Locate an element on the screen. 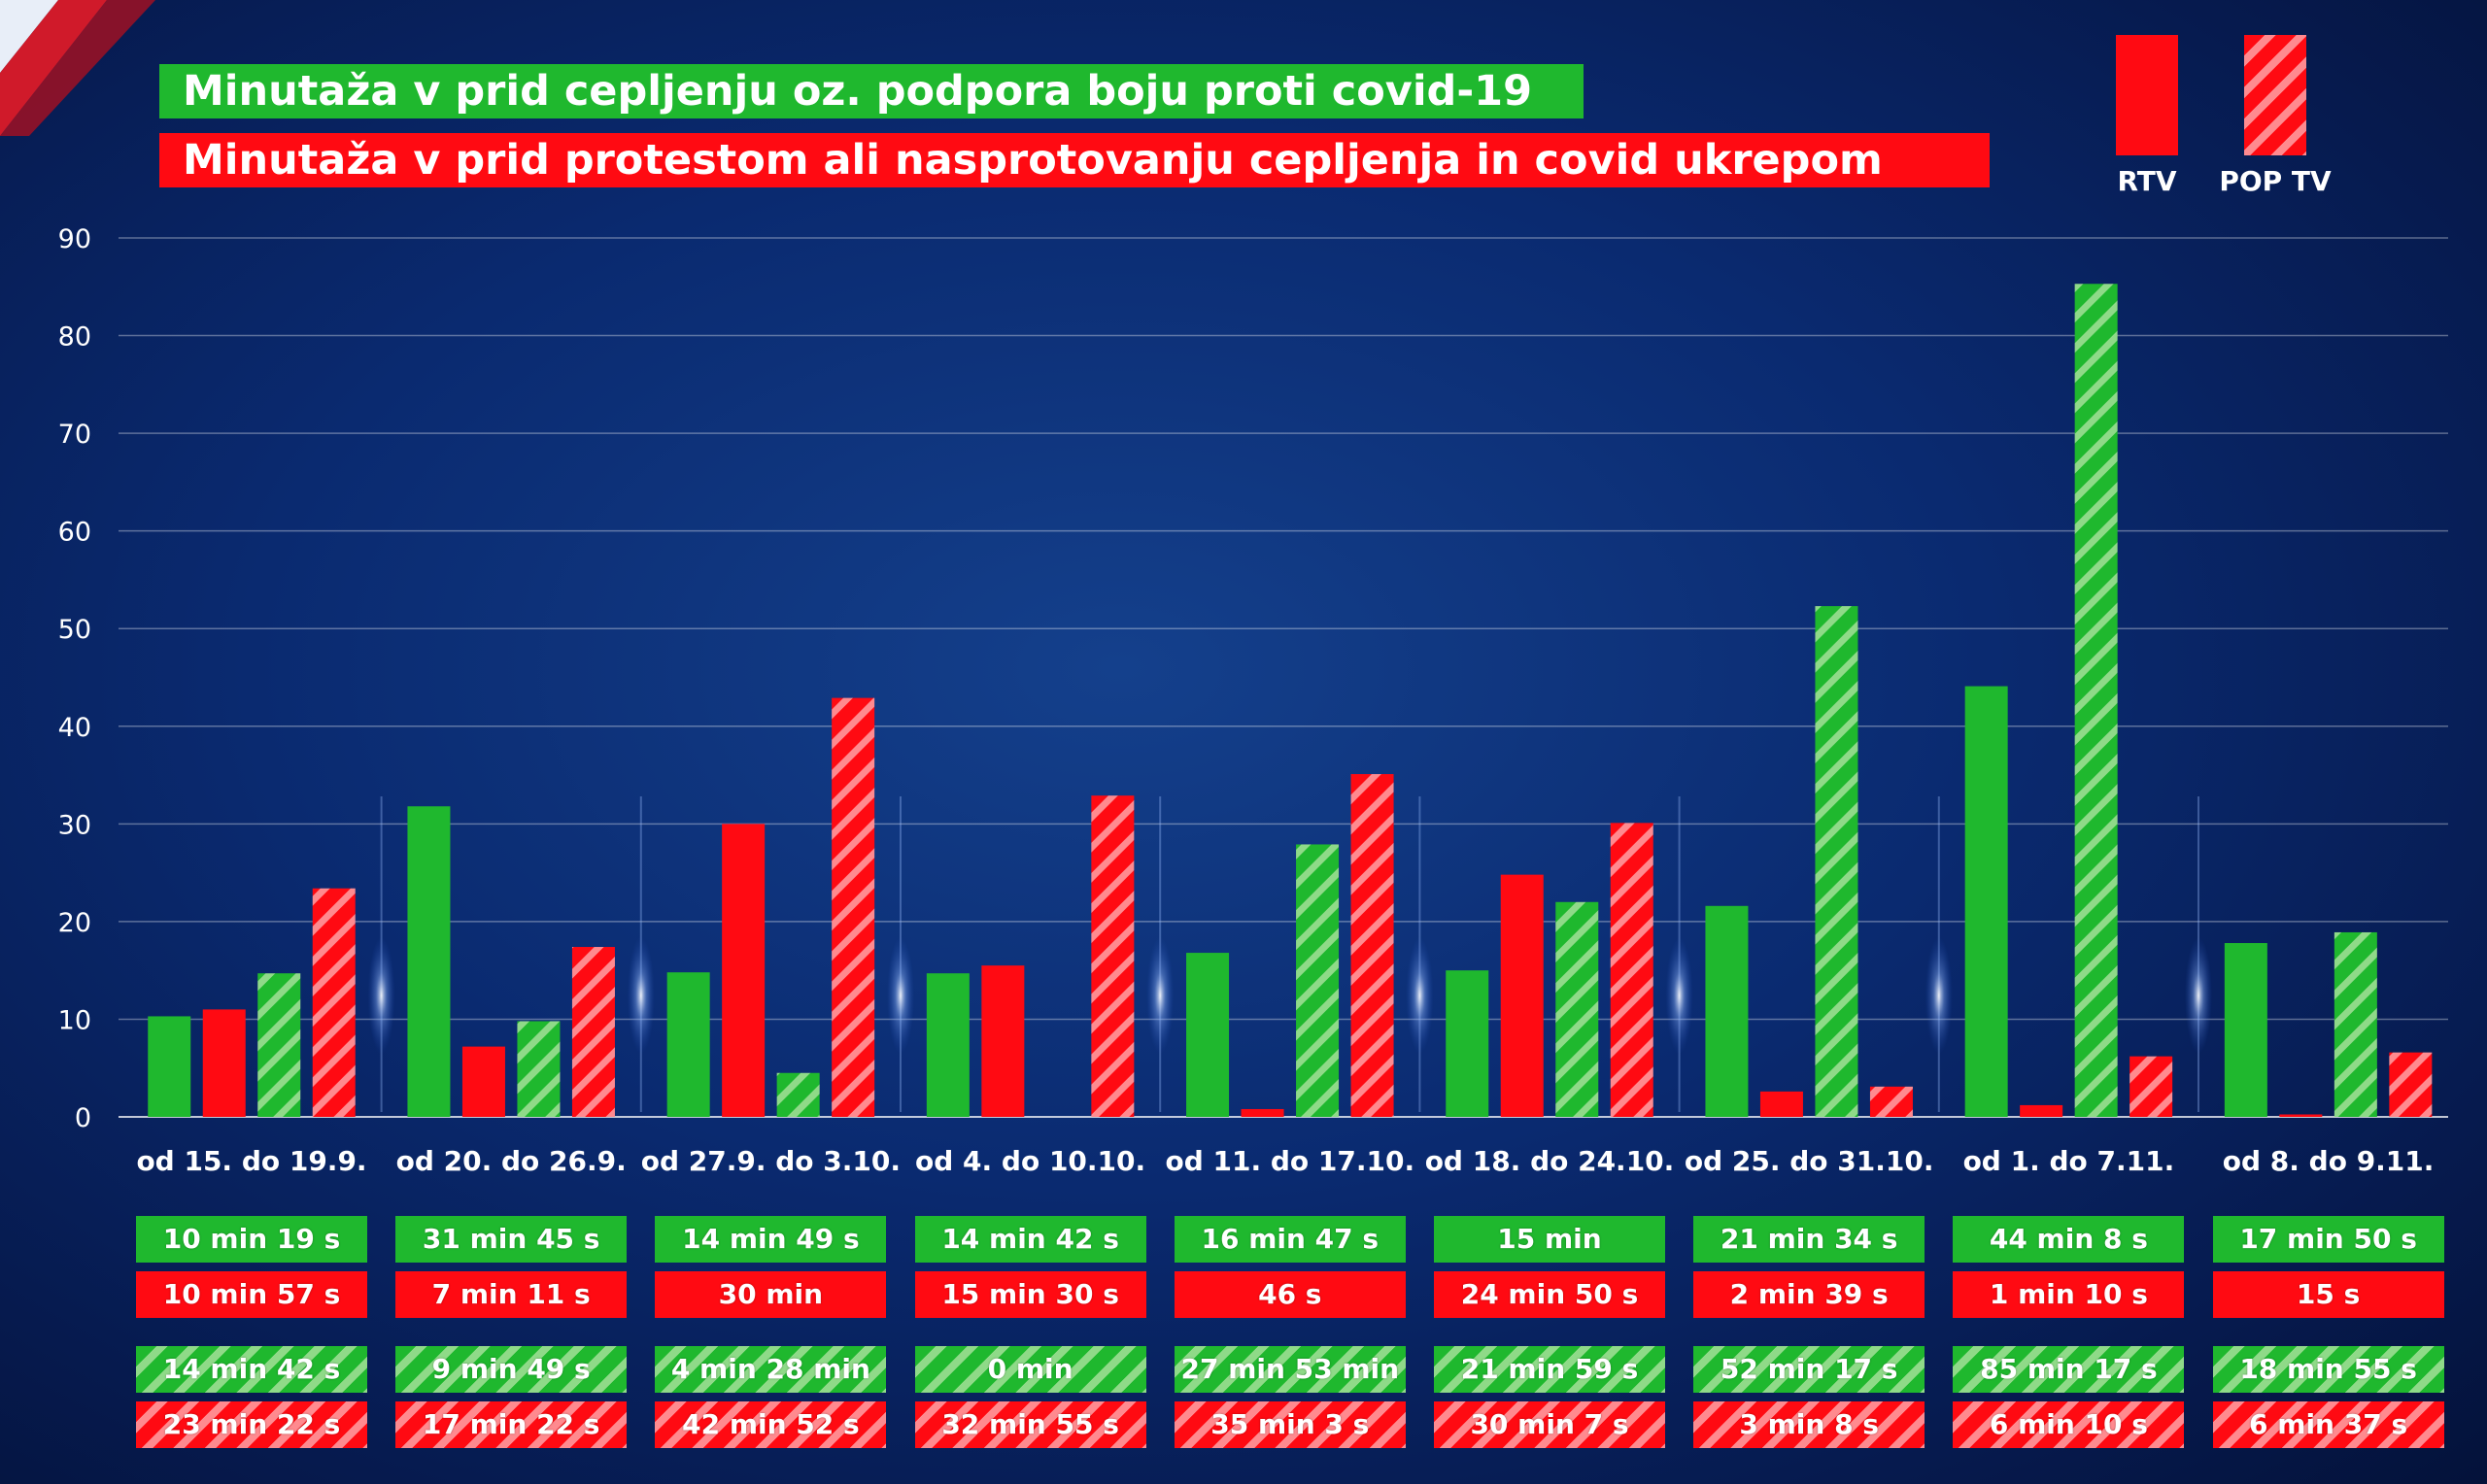  x-category-label: od 4. do 10.10. is located at coordinates (1030, 1161).